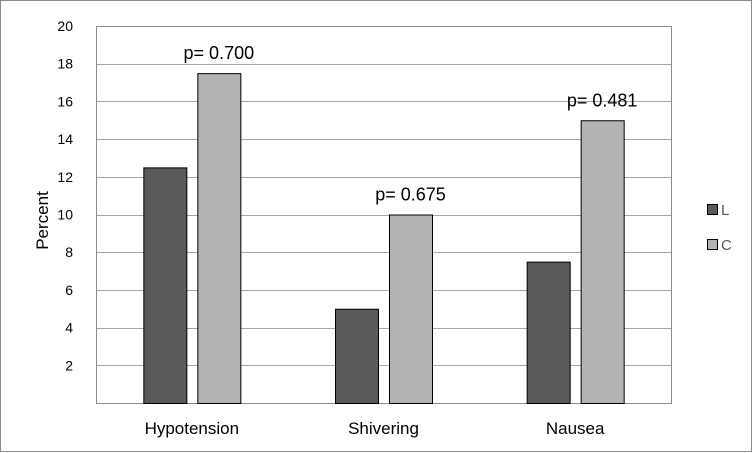  Describe the element at coordinates (165, 285) in the screenshot. I see `bar-l-hypotension` at that location.